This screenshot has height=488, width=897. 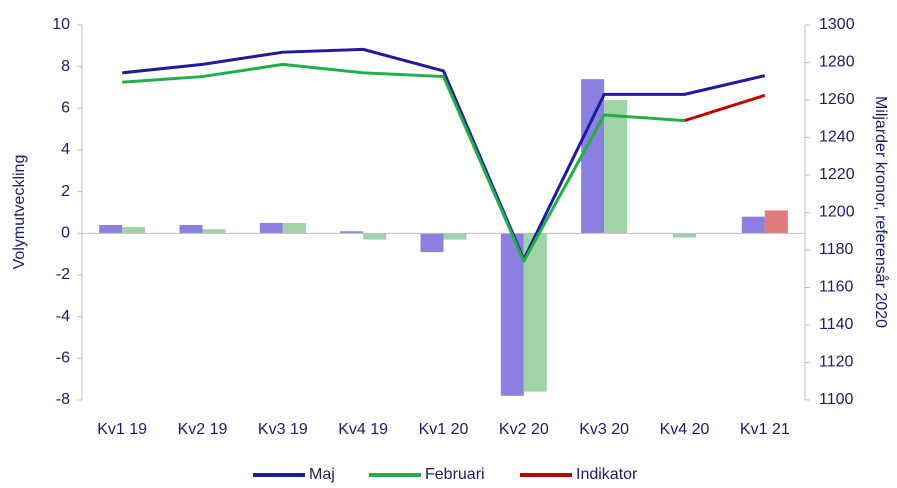 I want to click on y-tick-label: 4, so click(x=65, y=149).